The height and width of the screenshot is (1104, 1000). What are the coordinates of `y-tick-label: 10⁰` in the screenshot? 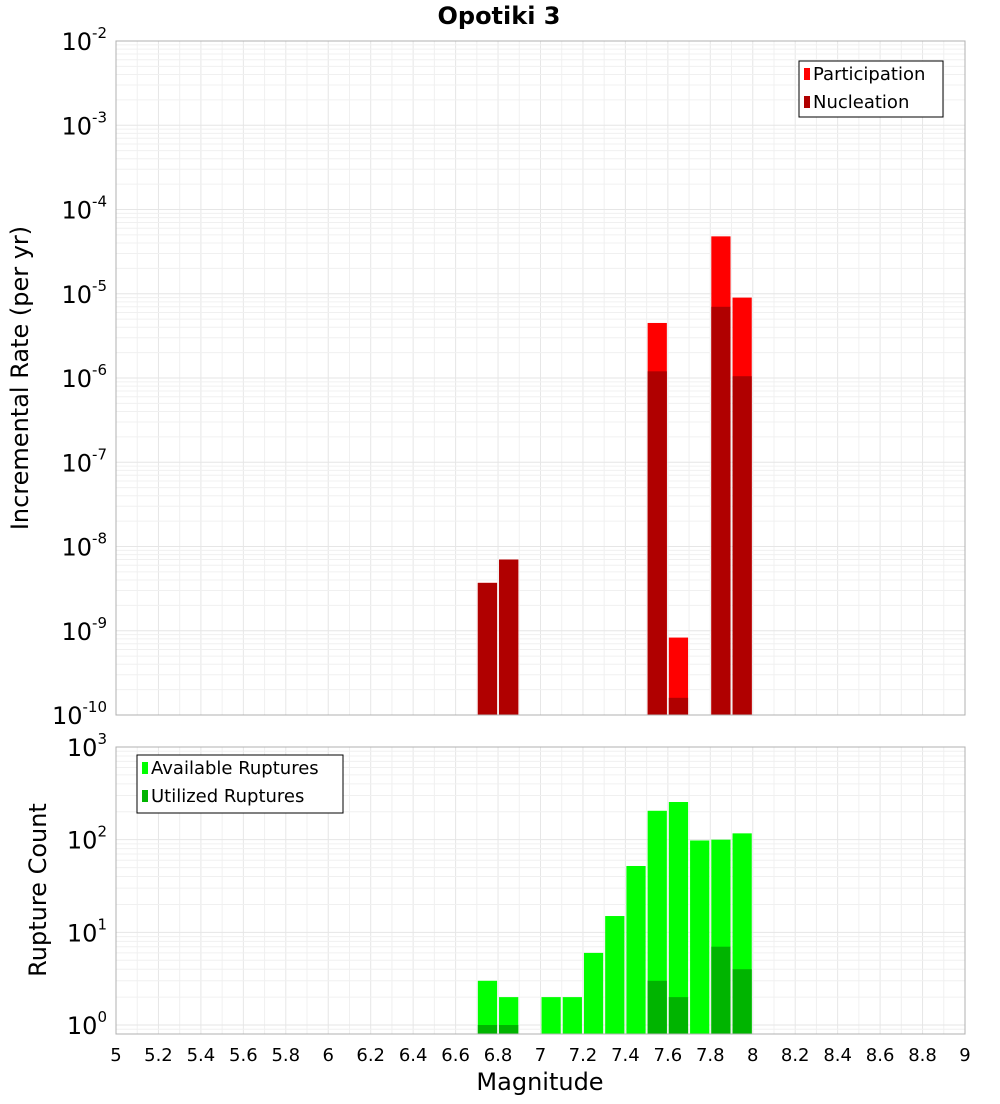 It's located at (87, 1024).